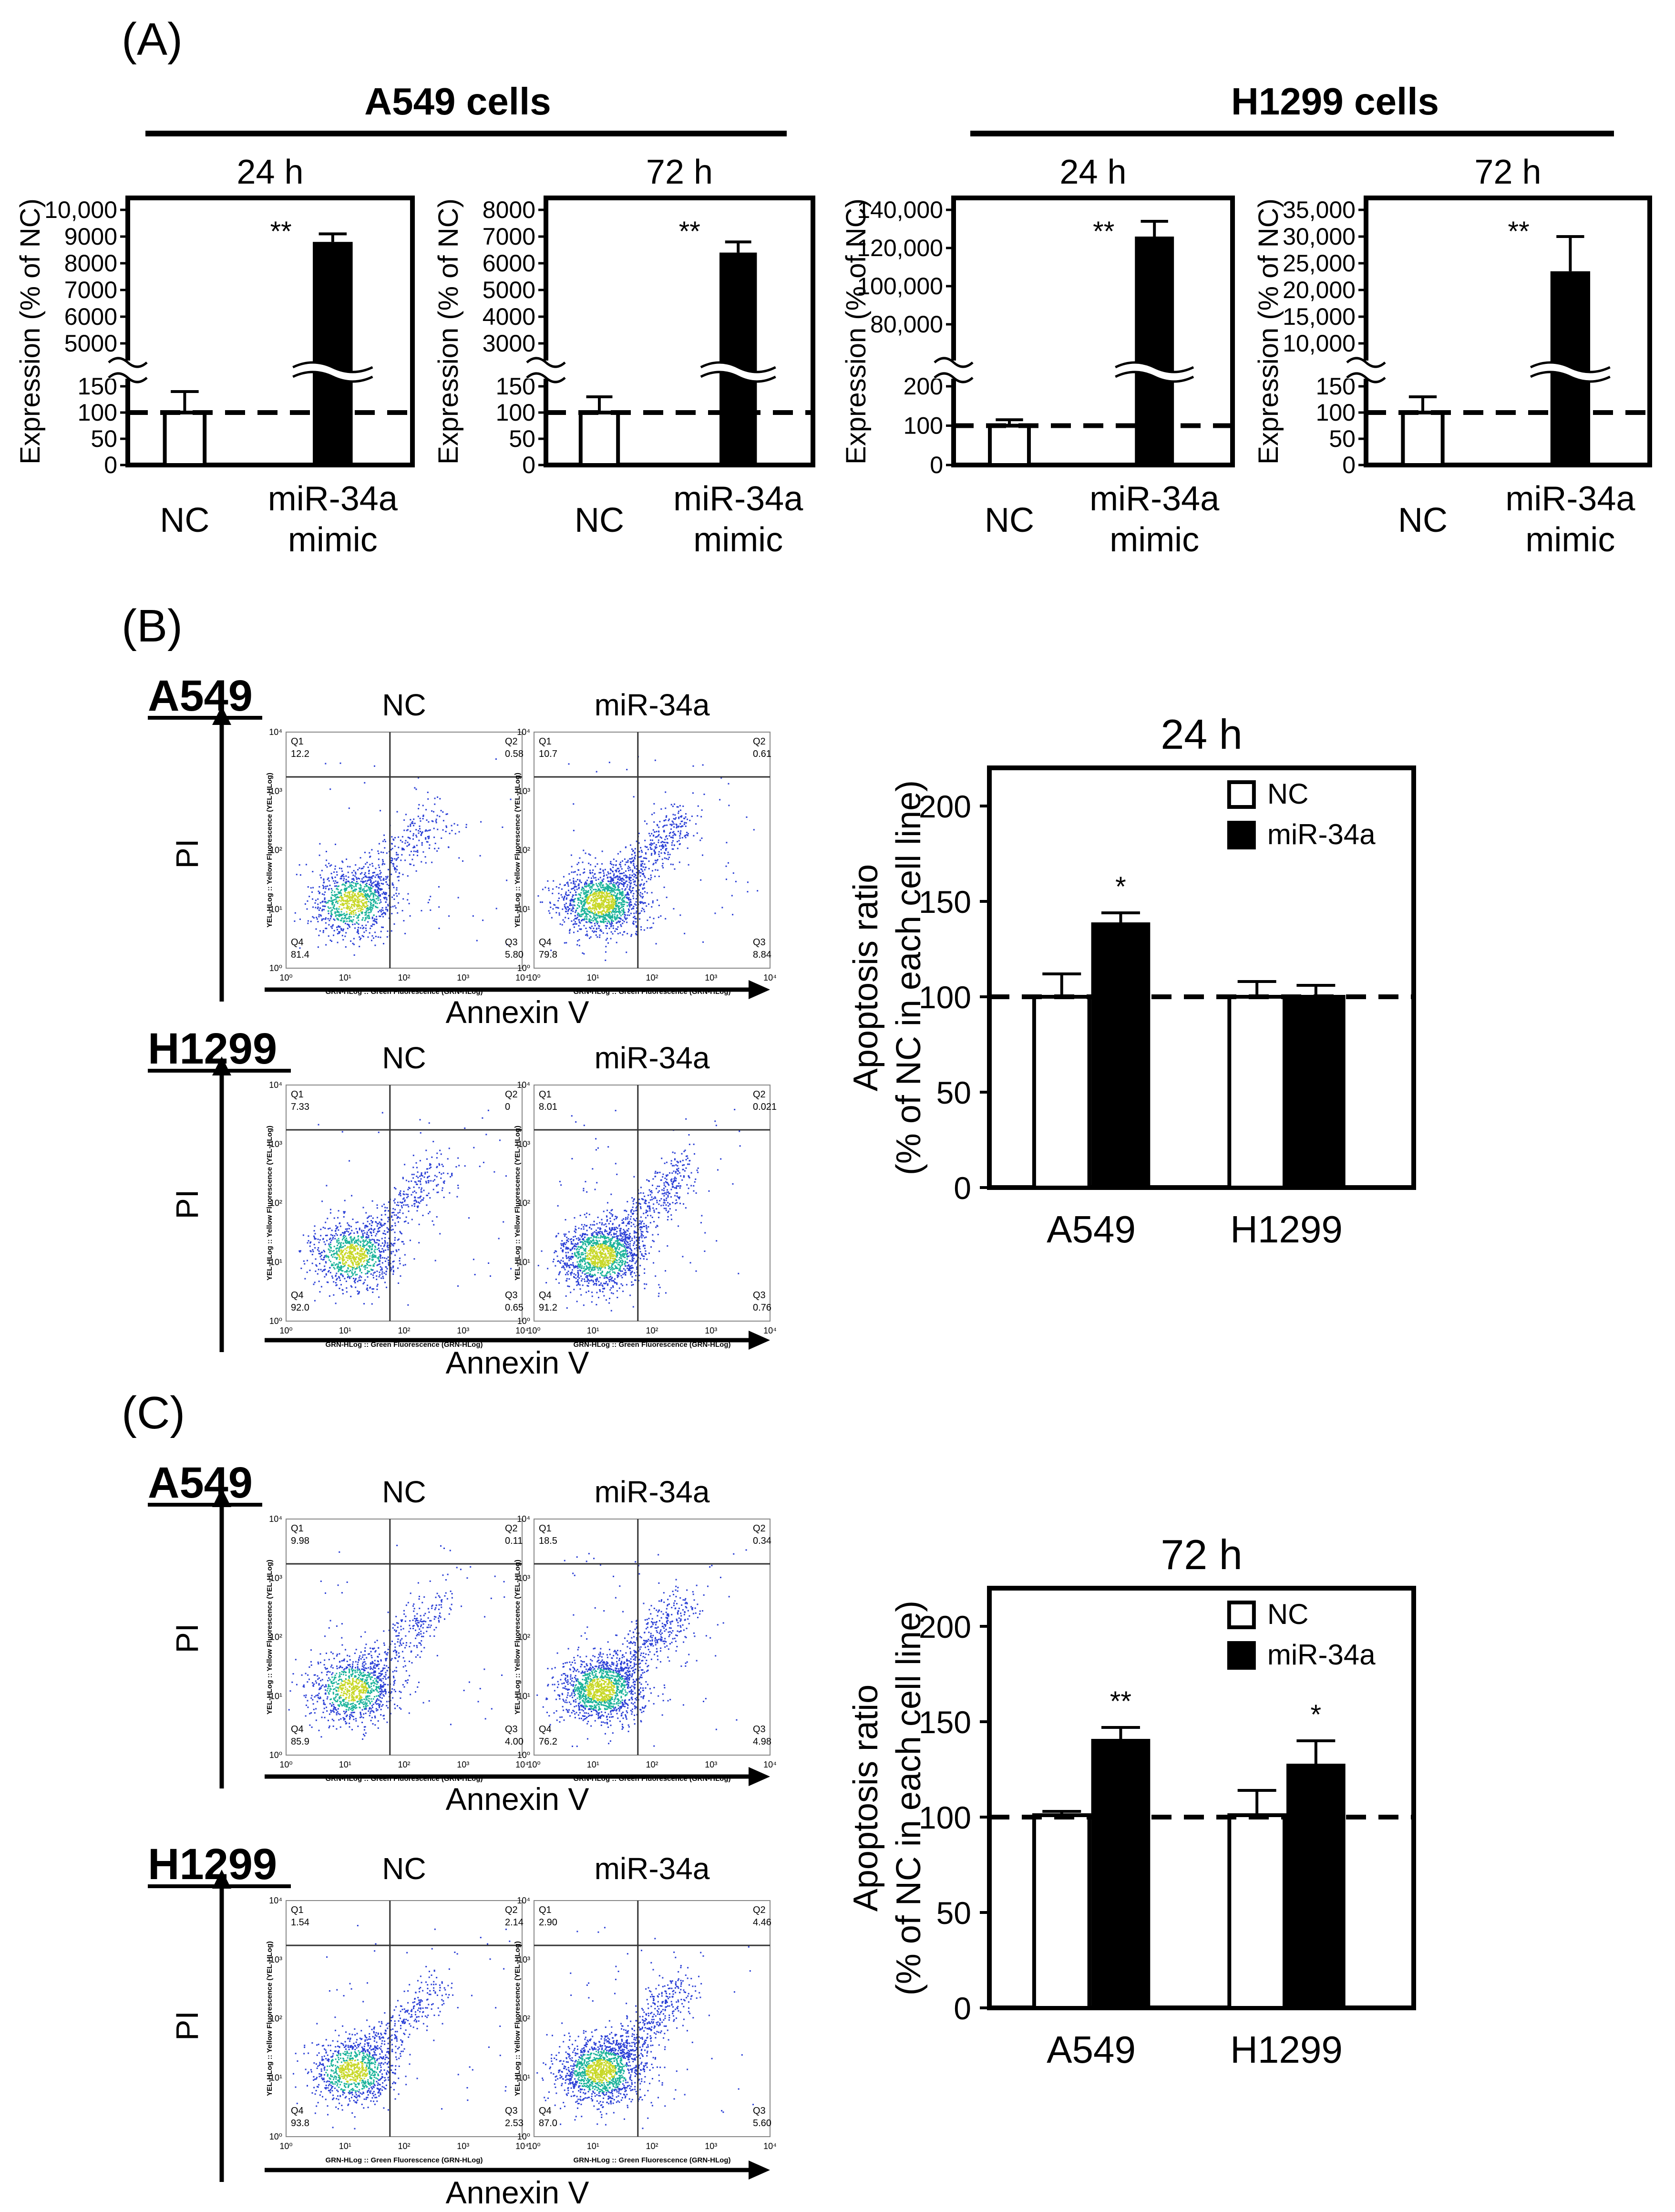 This screenshot has height=2212, width=1675. Describe the element at coordinates (689, 231) in the screenshot. I see `significance-mark: **` at that location.